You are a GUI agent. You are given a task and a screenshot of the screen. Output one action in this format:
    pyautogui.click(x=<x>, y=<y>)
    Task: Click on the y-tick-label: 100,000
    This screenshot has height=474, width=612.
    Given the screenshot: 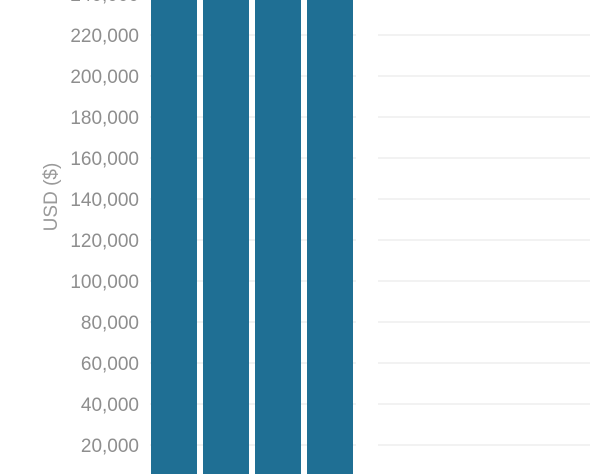 What is the action you would take?
    pyautogui.click(x=104, y=282)
    